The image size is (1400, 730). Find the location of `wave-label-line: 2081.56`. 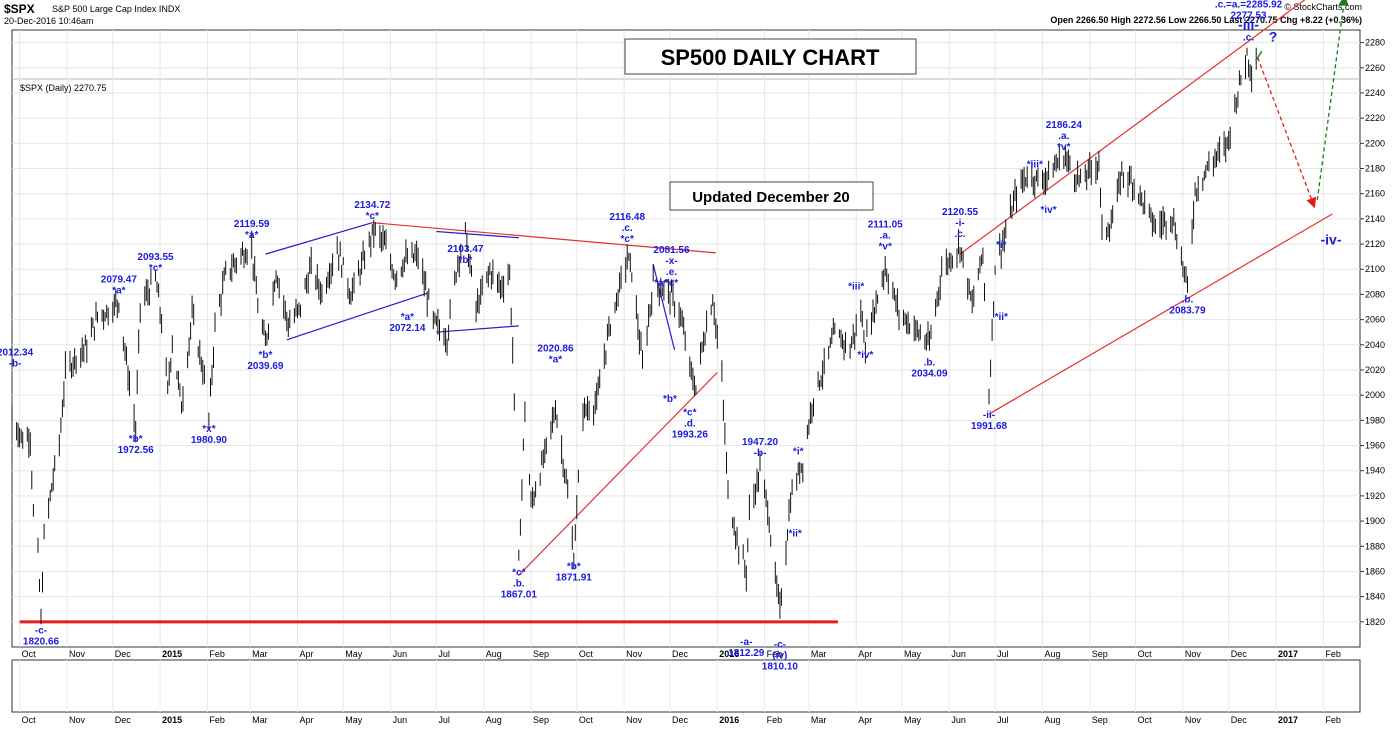

wave-label-line: 2081.56 is located at coordinates (671, 250).